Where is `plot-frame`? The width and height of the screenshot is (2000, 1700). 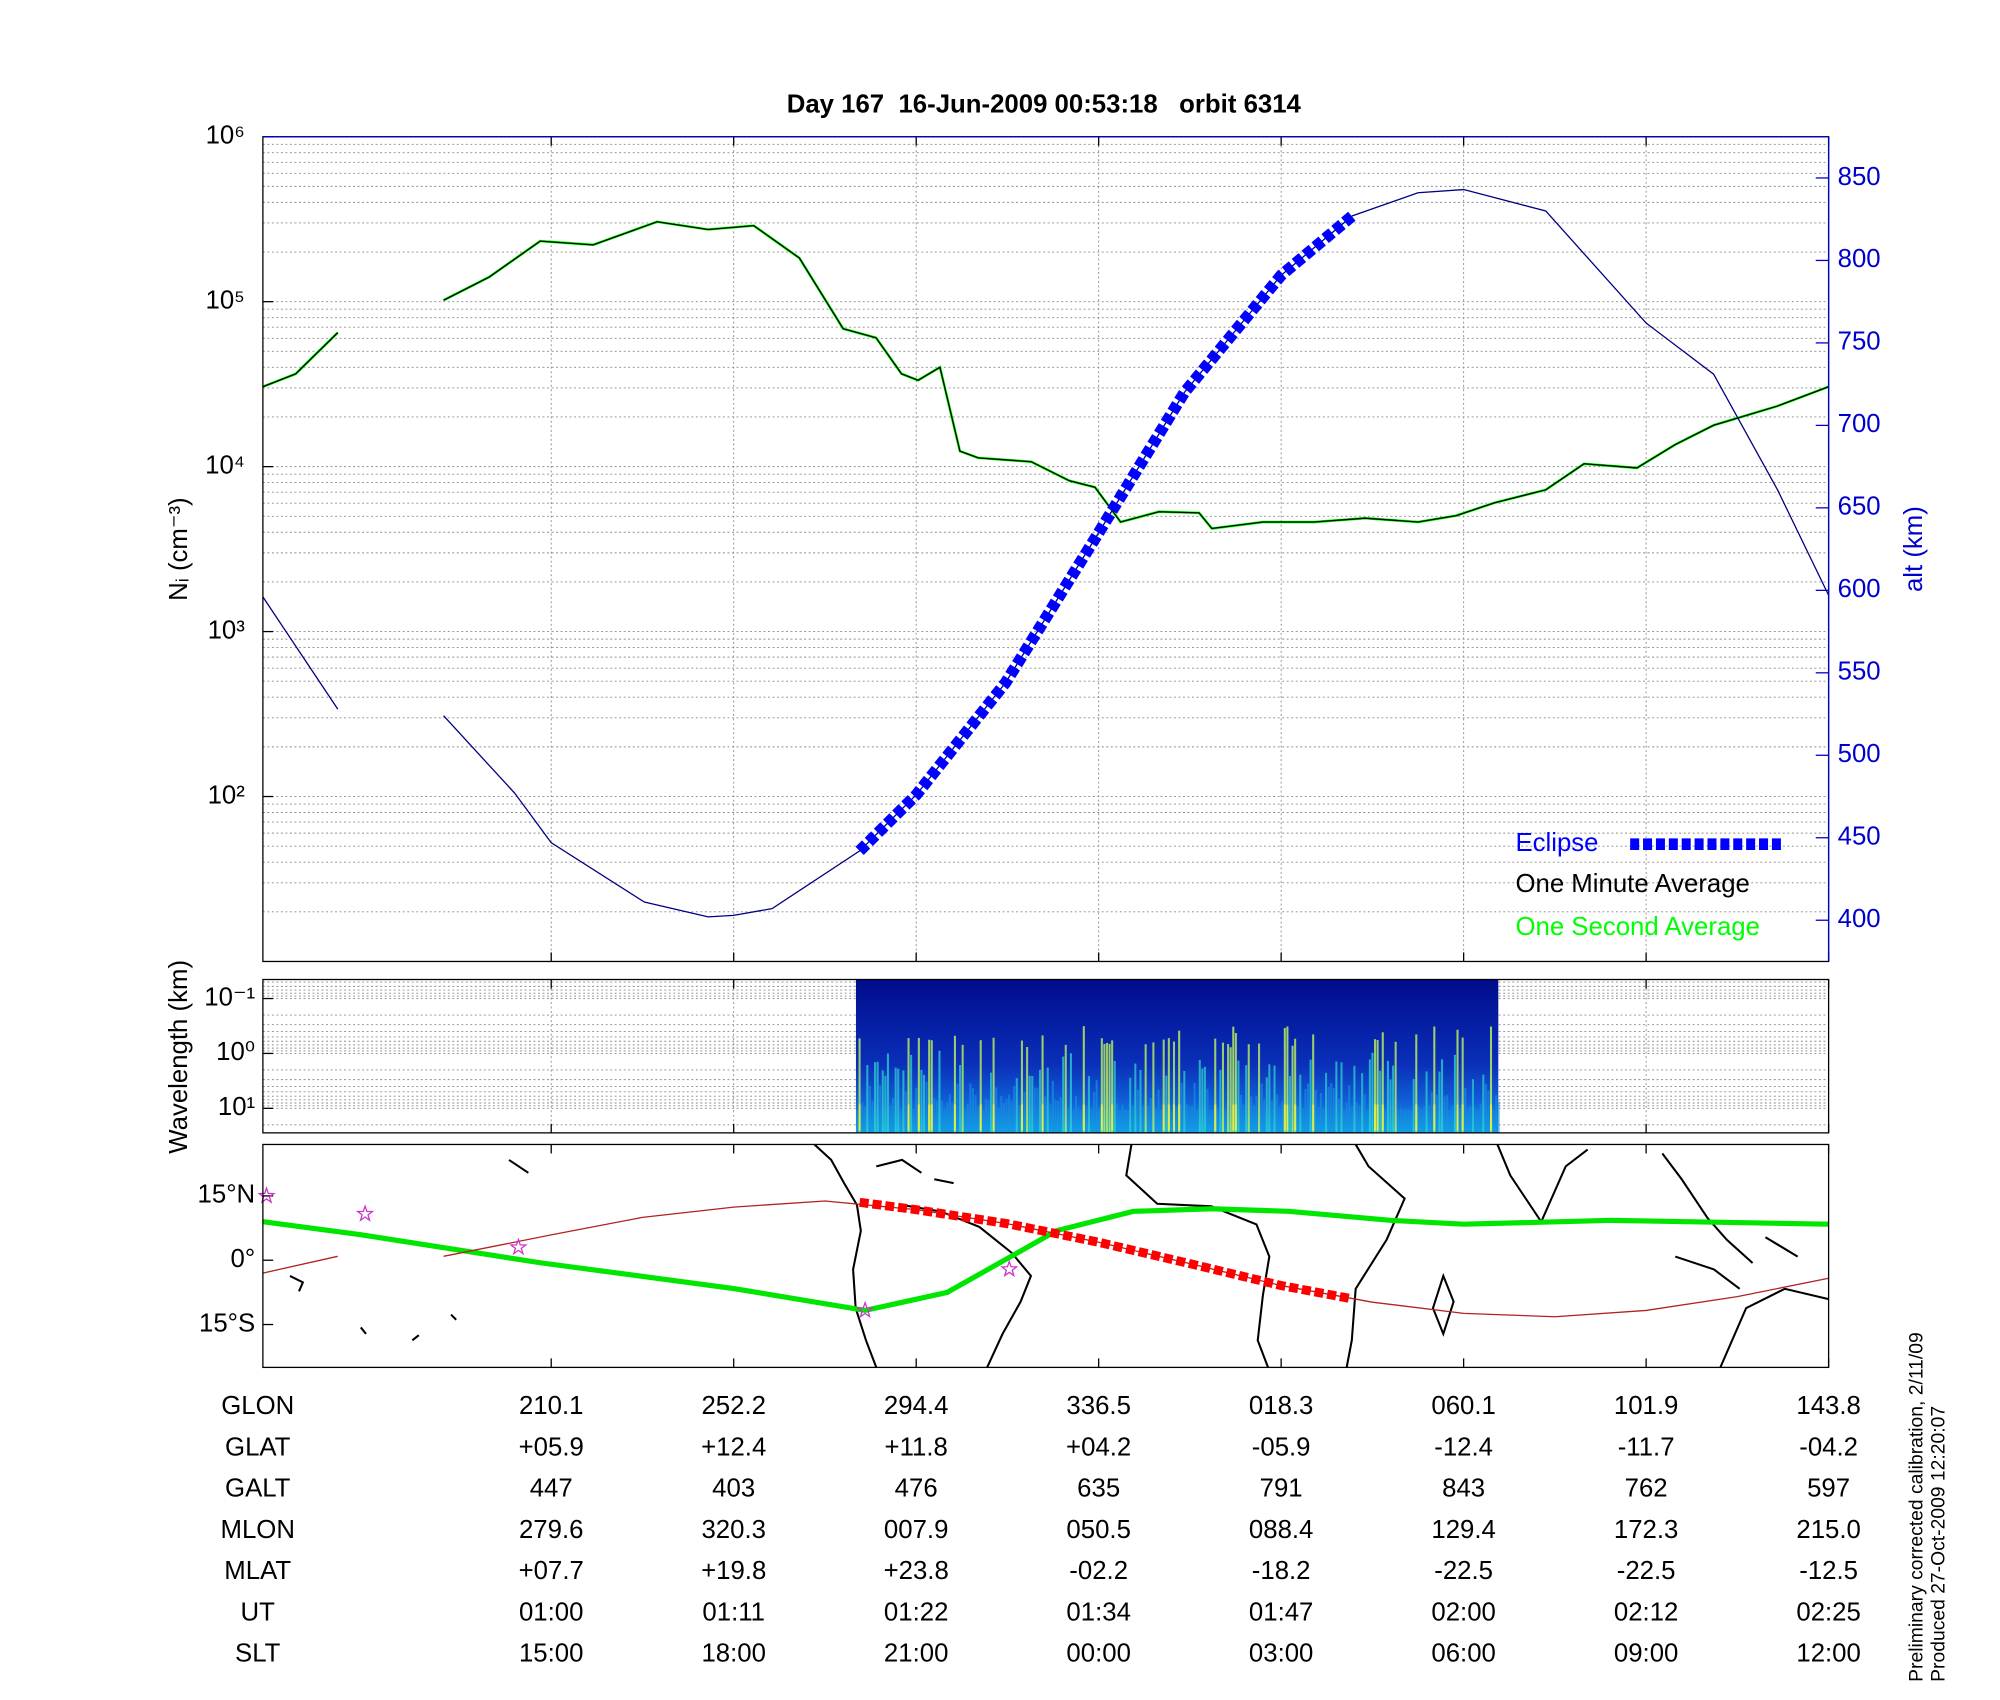
plot-frame is located at coordinates (1046, 1056).